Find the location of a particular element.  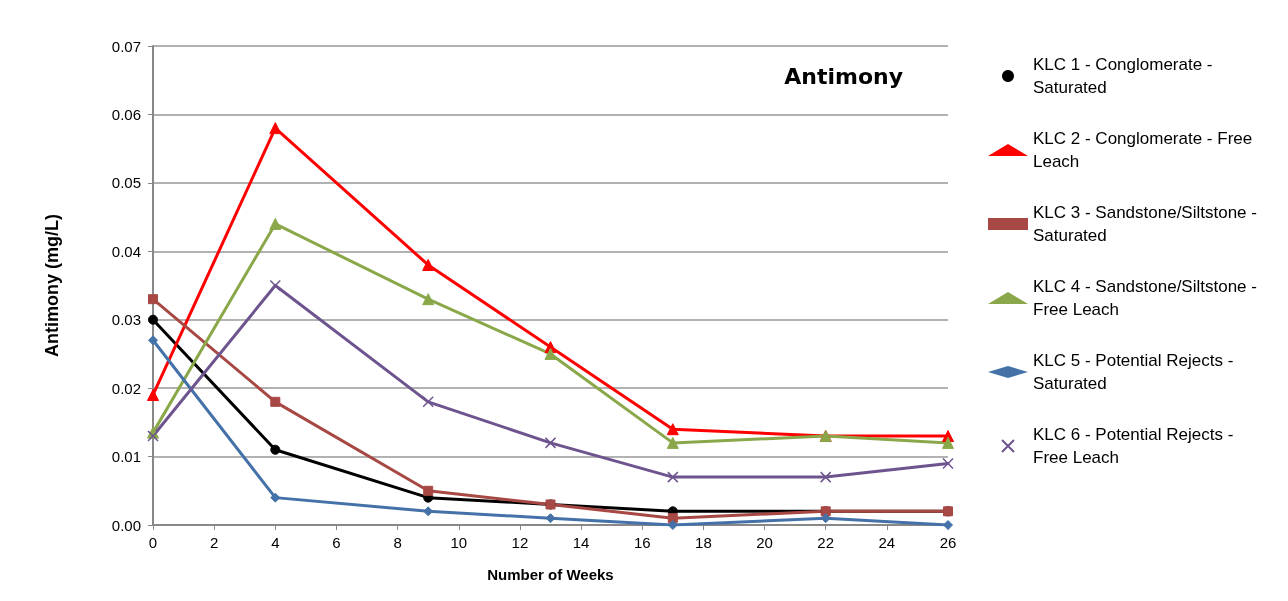

x-tick-label: 0 is located at coordinates (153, 542).